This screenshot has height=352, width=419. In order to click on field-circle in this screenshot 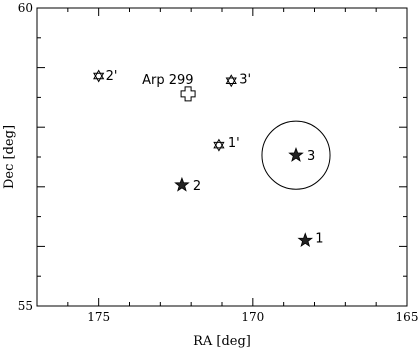, I will do `click(296, 155)`.